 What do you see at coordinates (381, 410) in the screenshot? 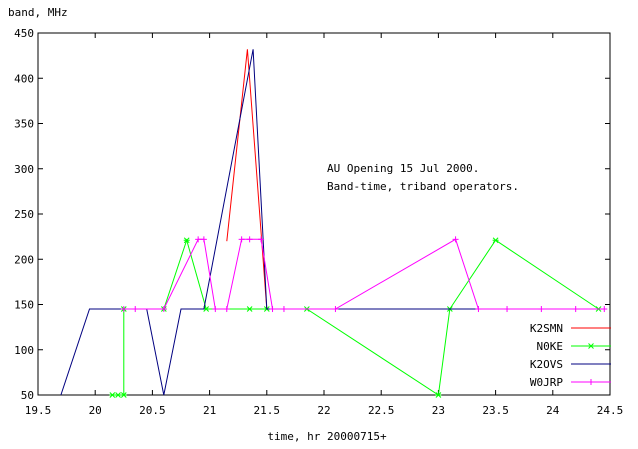
I see `x-tick-label: 22.5` at bounding box center [381, 410].